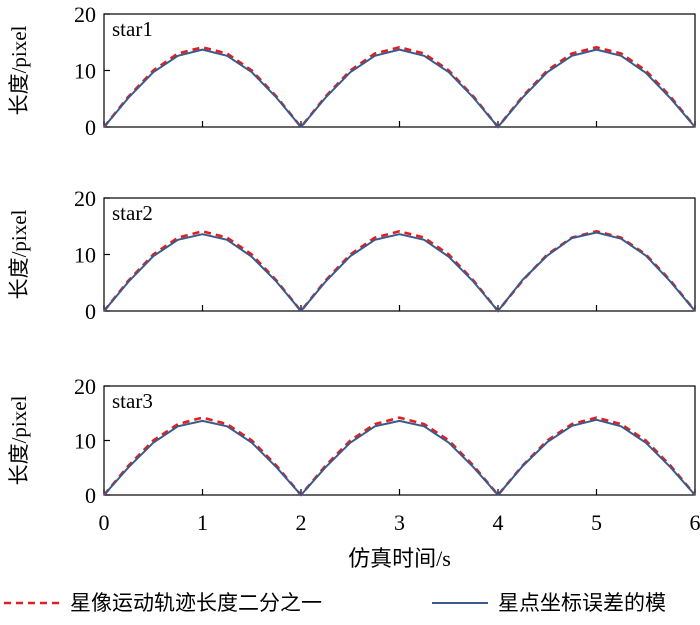 This screenshot has width=700, height=625. What do you see at coordinates (196, 603) in the screenshot?
I see `legend-label: 星像运动轨迹长度二分之一` at bounding box center [196, 603].